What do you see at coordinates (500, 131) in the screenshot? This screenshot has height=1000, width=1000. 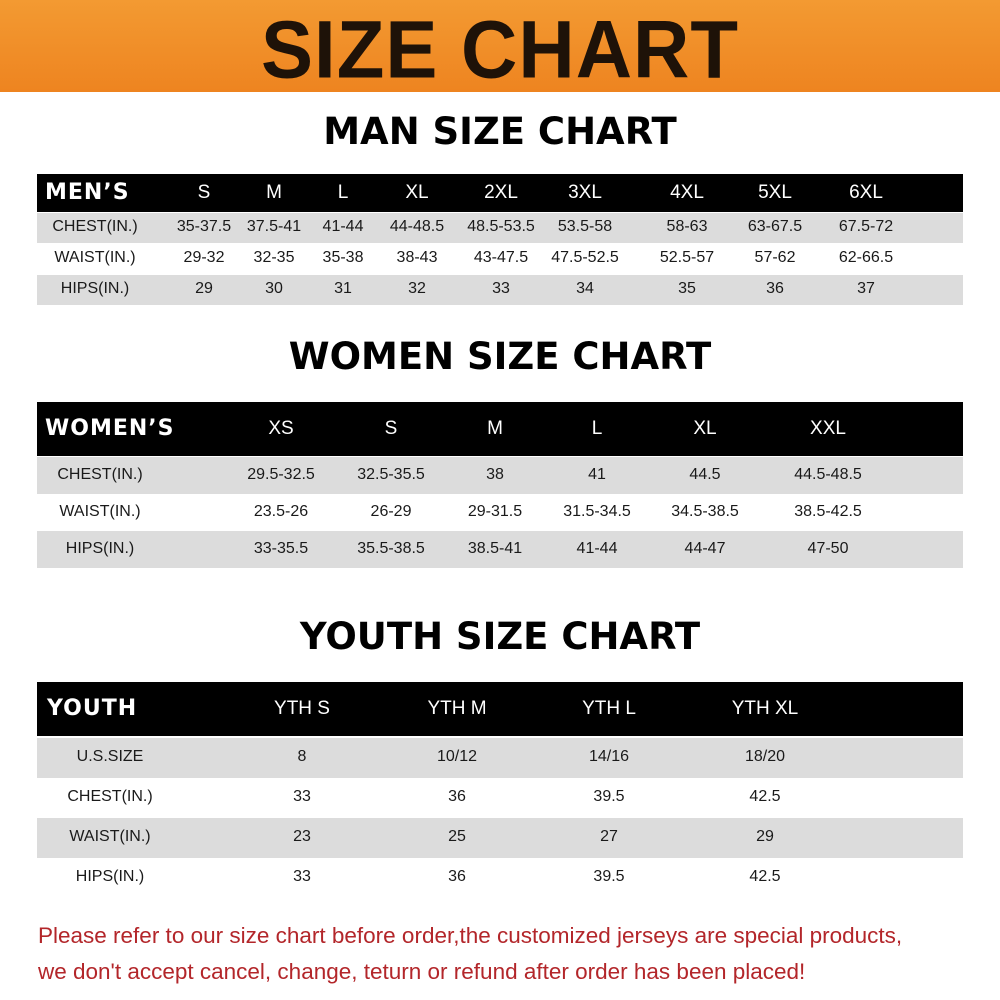 I see `men-section-title: MAN SIZE CHART` at bounding box center [500, 131].